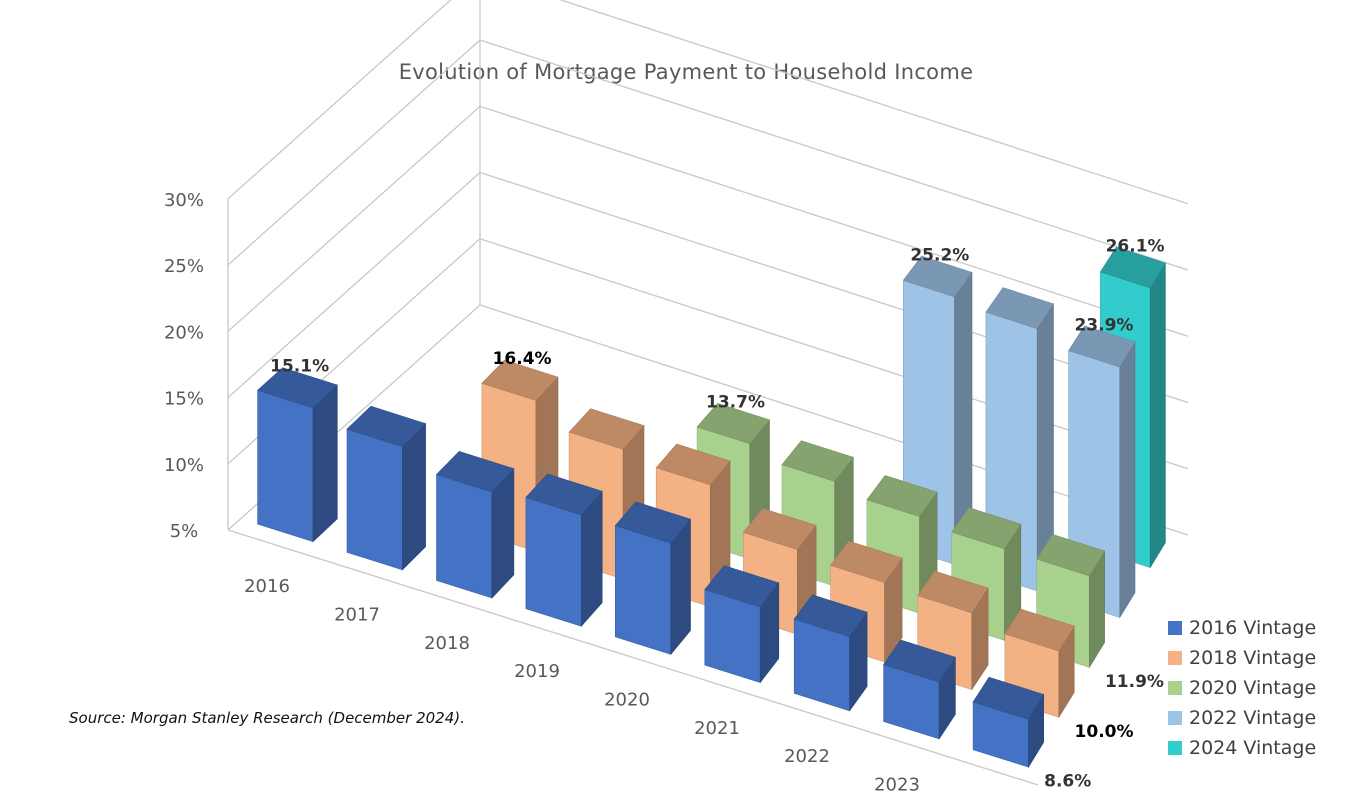 This screenshot has width=1372, height=794. I want to click on x-tick-label: 2017, so click(357, 615).